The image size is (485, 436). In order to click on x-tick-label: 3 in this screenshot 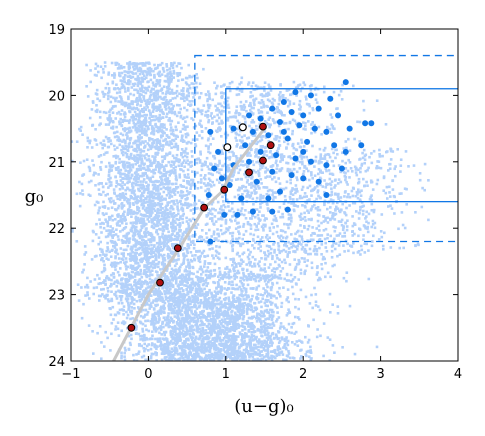, I will do `click(380, 374)`.